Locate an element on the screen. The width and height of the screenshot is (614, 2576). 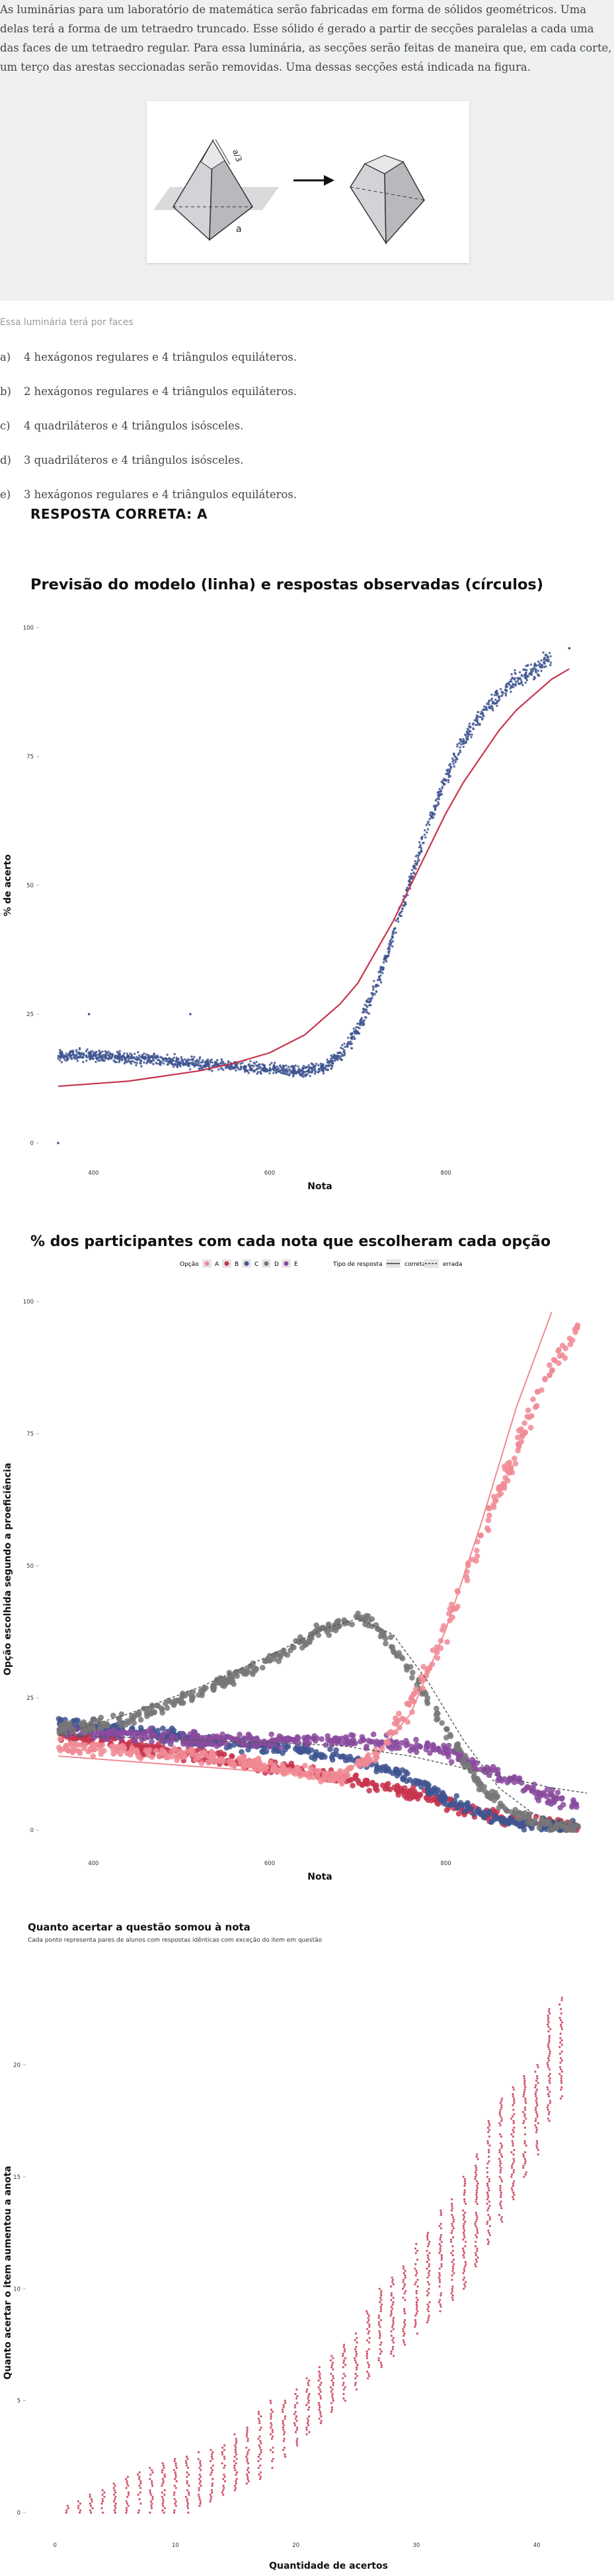
model-line is located at coordinates (314, 877).